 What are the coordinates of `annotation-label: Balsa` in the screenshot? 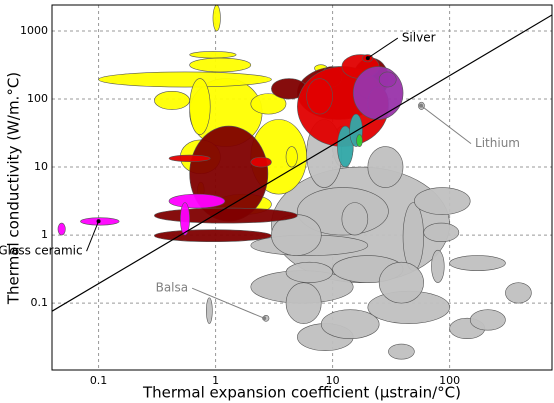 It's located at (172, 288).